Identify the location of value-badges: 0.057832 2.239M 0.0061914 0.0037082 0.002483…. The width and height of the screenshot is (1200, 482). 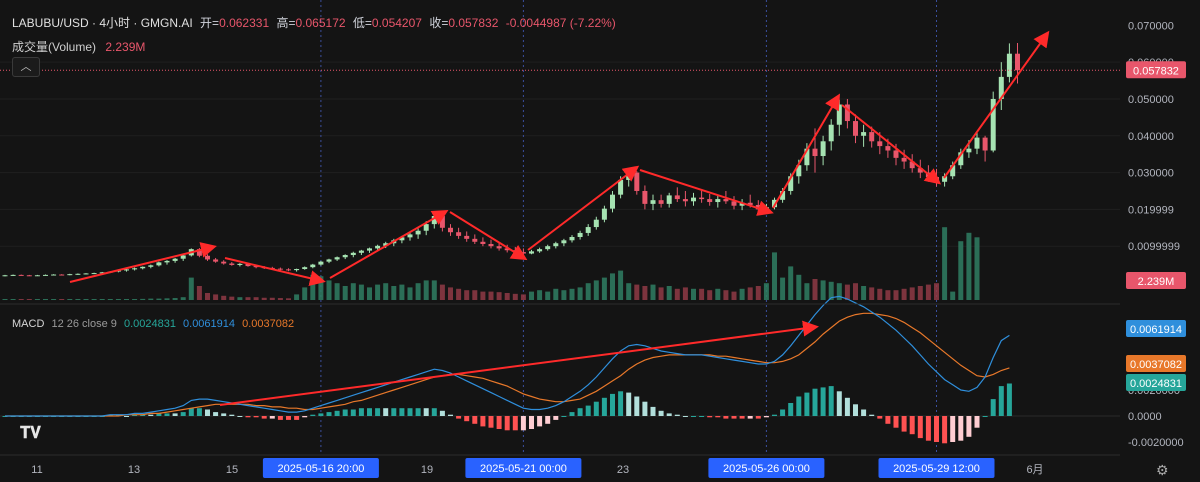
(1156, 226).